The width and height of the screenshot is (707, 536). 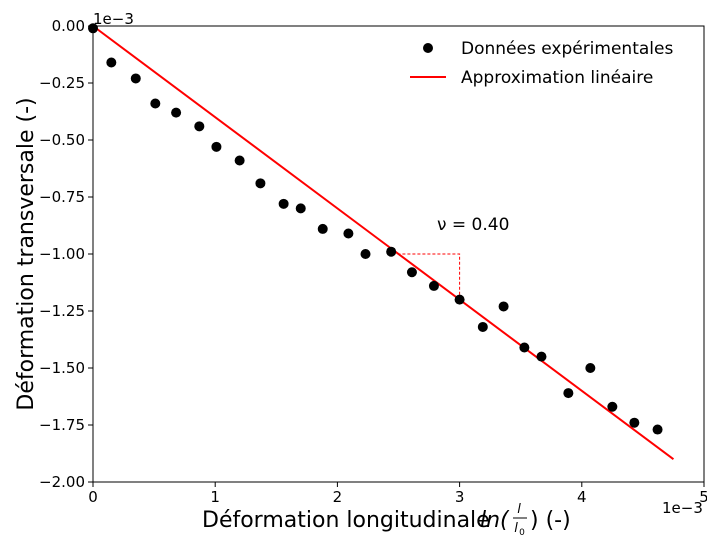 I want to click on x-axis-title-frac-den: l, so click(x=516, y=528).